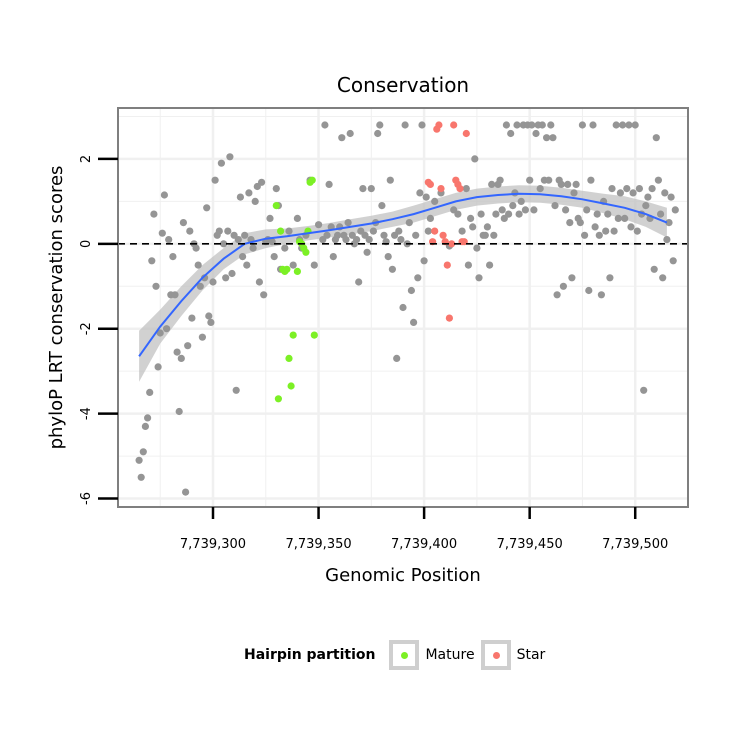 This screenshot has height=755, width=750. What do you see at coordinates (213, 544) in the screenshot?
I see `x-tick-label-0: 7,739,300` at bounding box center [213, 544].